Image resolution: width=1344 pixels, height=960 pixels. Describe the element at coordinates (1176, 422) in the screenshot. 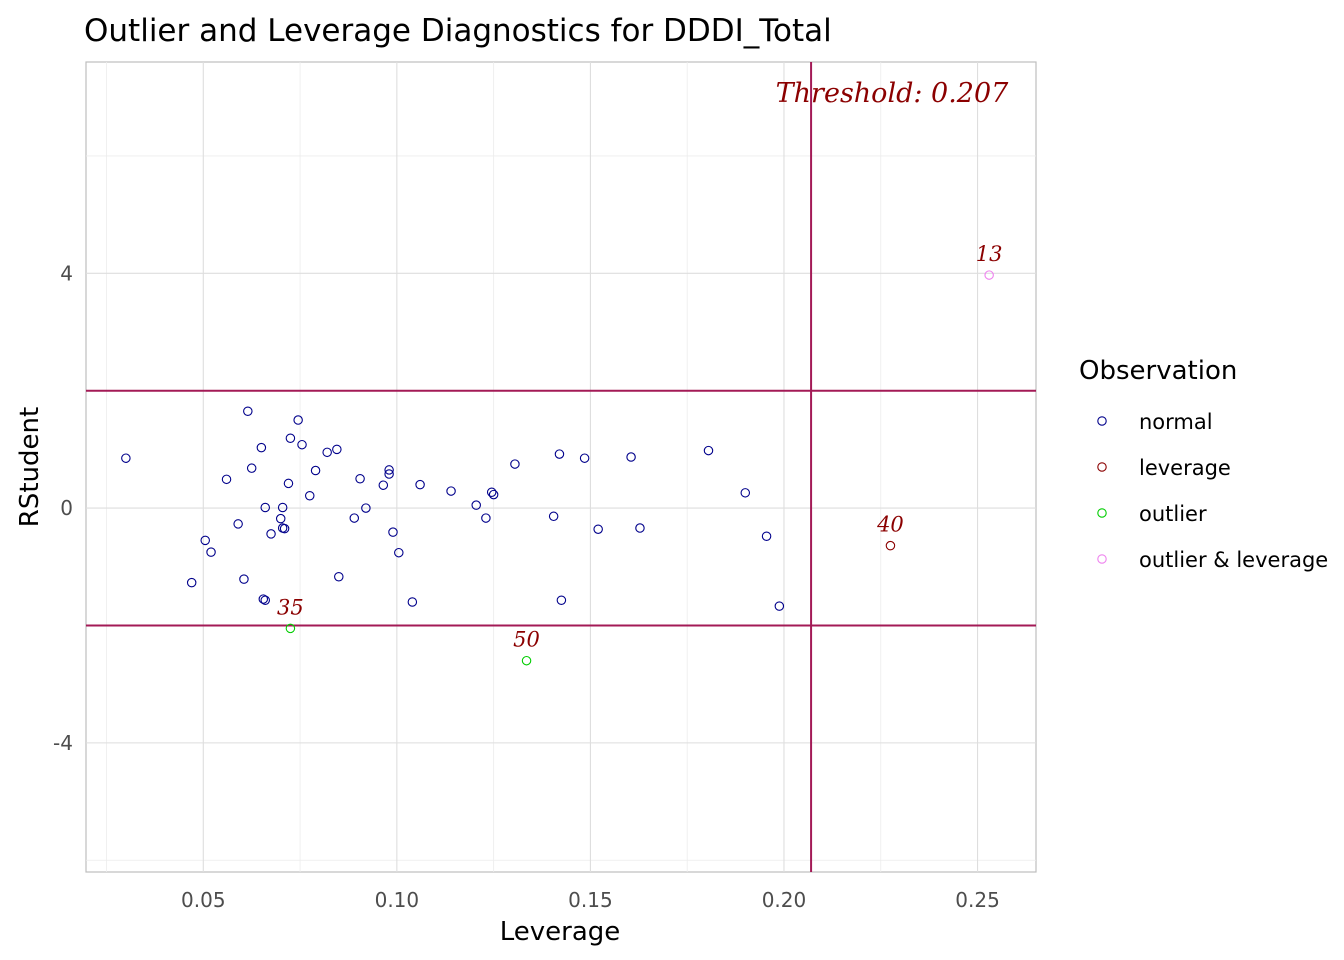

I see `legend-label: normal` at that location.